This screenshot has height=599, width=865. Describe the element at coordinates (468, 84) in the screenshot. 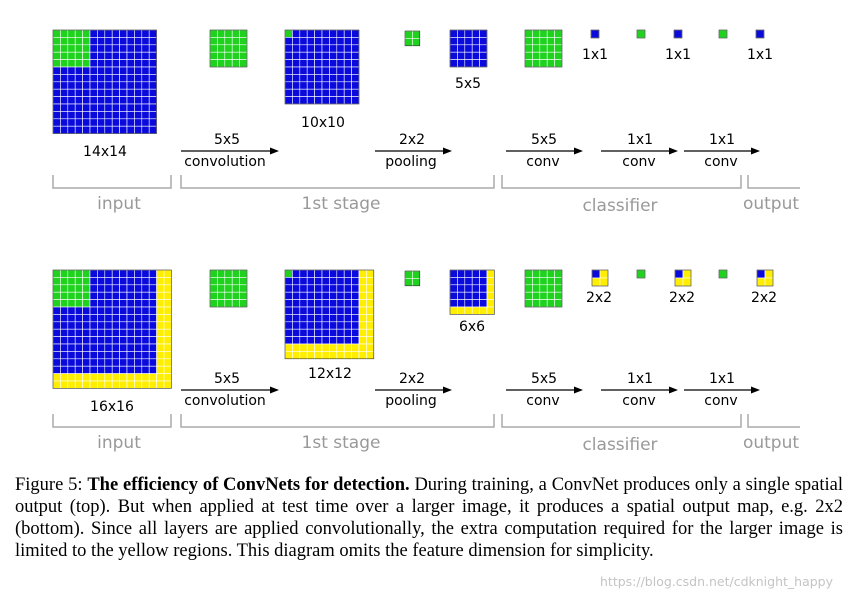

I see `top-pooled-size-label: 5x5` at that location.